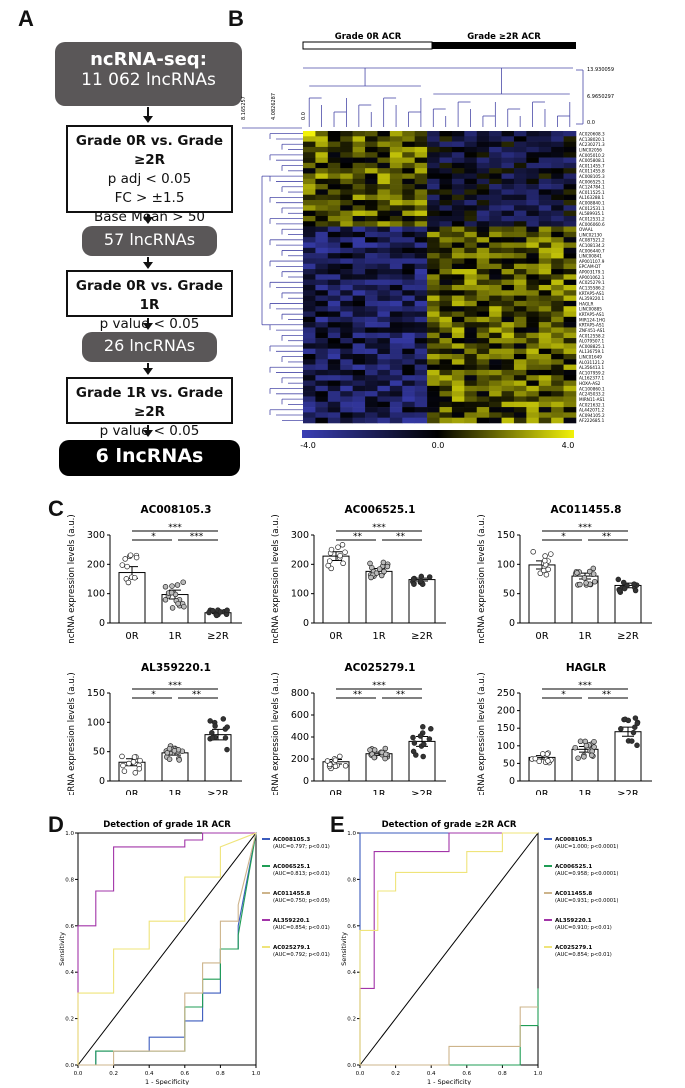 Image resolution: width=685 pixels, height=1088 pixels. Describe the element at coordinates (197, 537) in the screenshot. I see `sig-label: ***` at that location.